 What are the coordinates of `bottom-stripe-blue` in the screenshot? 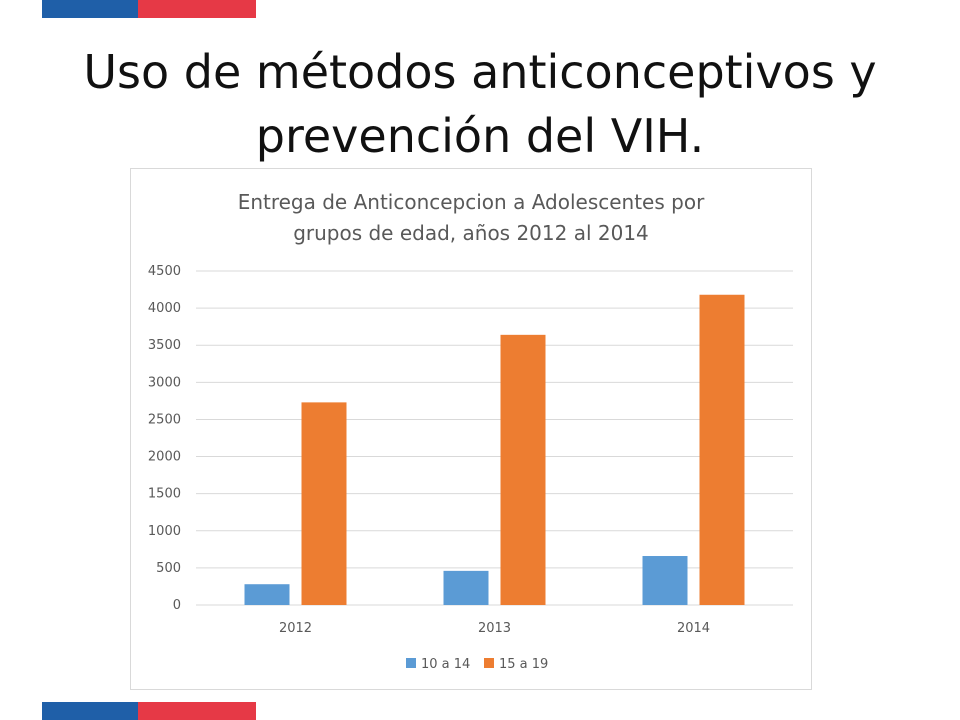 It's located at (90, 711).